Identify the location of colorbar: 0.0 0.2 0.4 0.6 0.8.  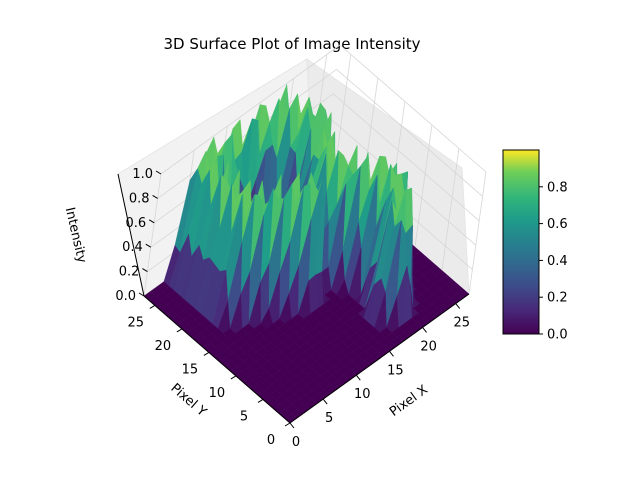
(535, 246).